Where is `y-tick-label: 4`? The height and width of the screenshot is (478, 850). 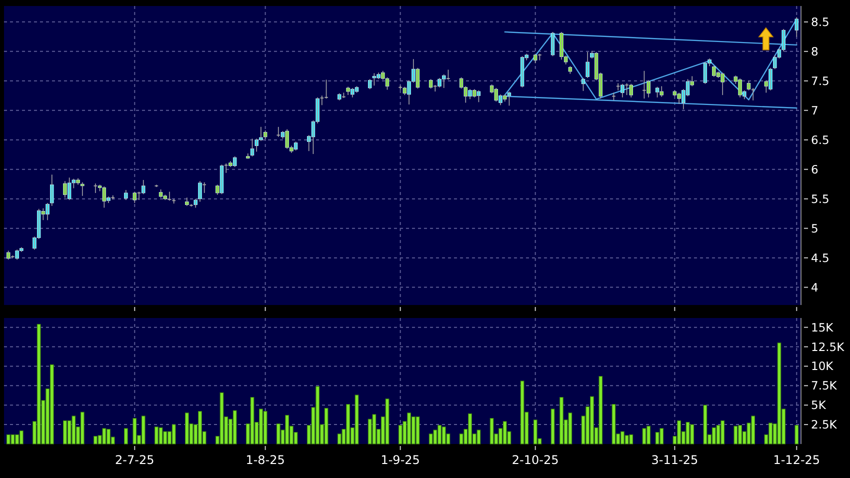
y-tick-label: 4 is located at coordinates (814, 287).